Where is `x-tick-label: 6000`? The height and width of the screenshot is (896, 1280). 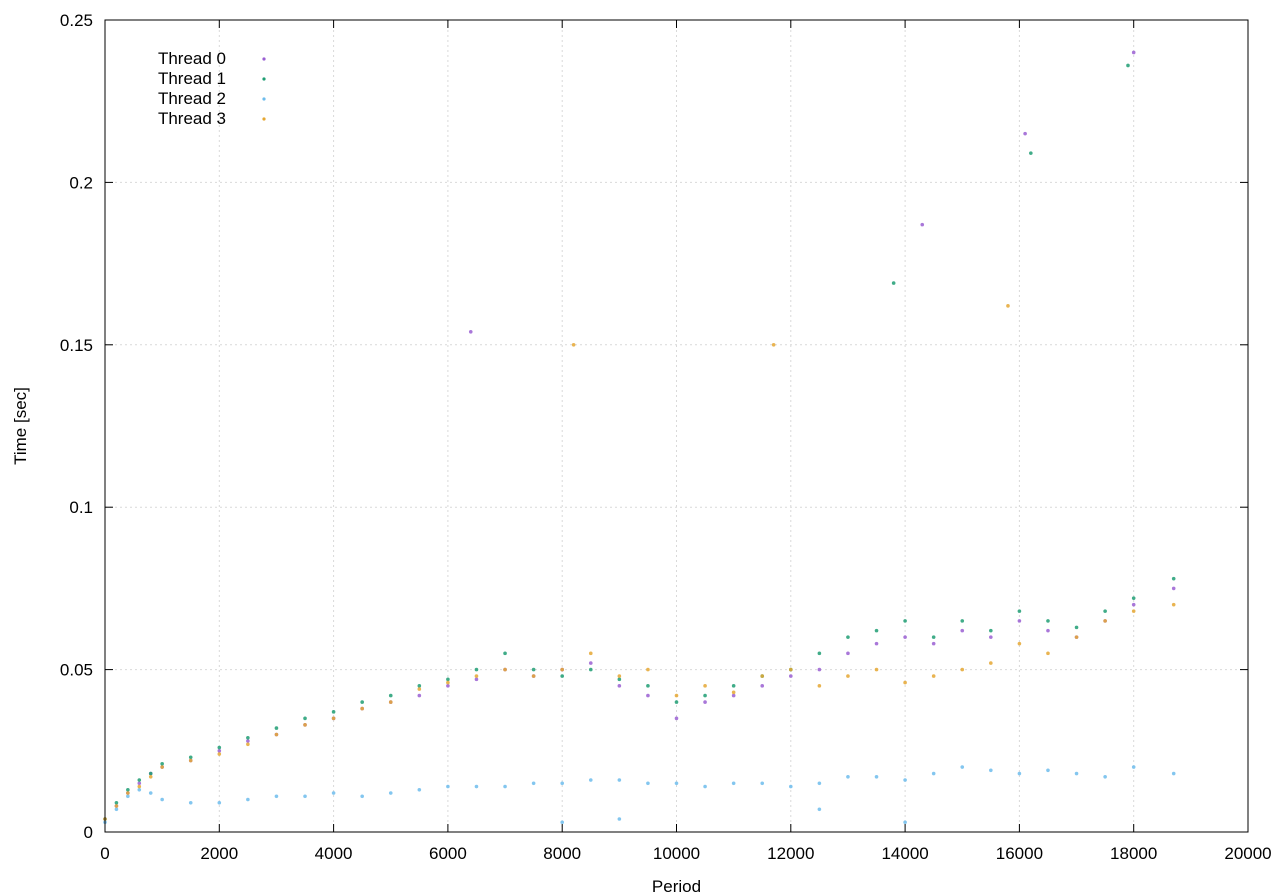 x-tick-label: 6000 is located at coordinates (448, 853).